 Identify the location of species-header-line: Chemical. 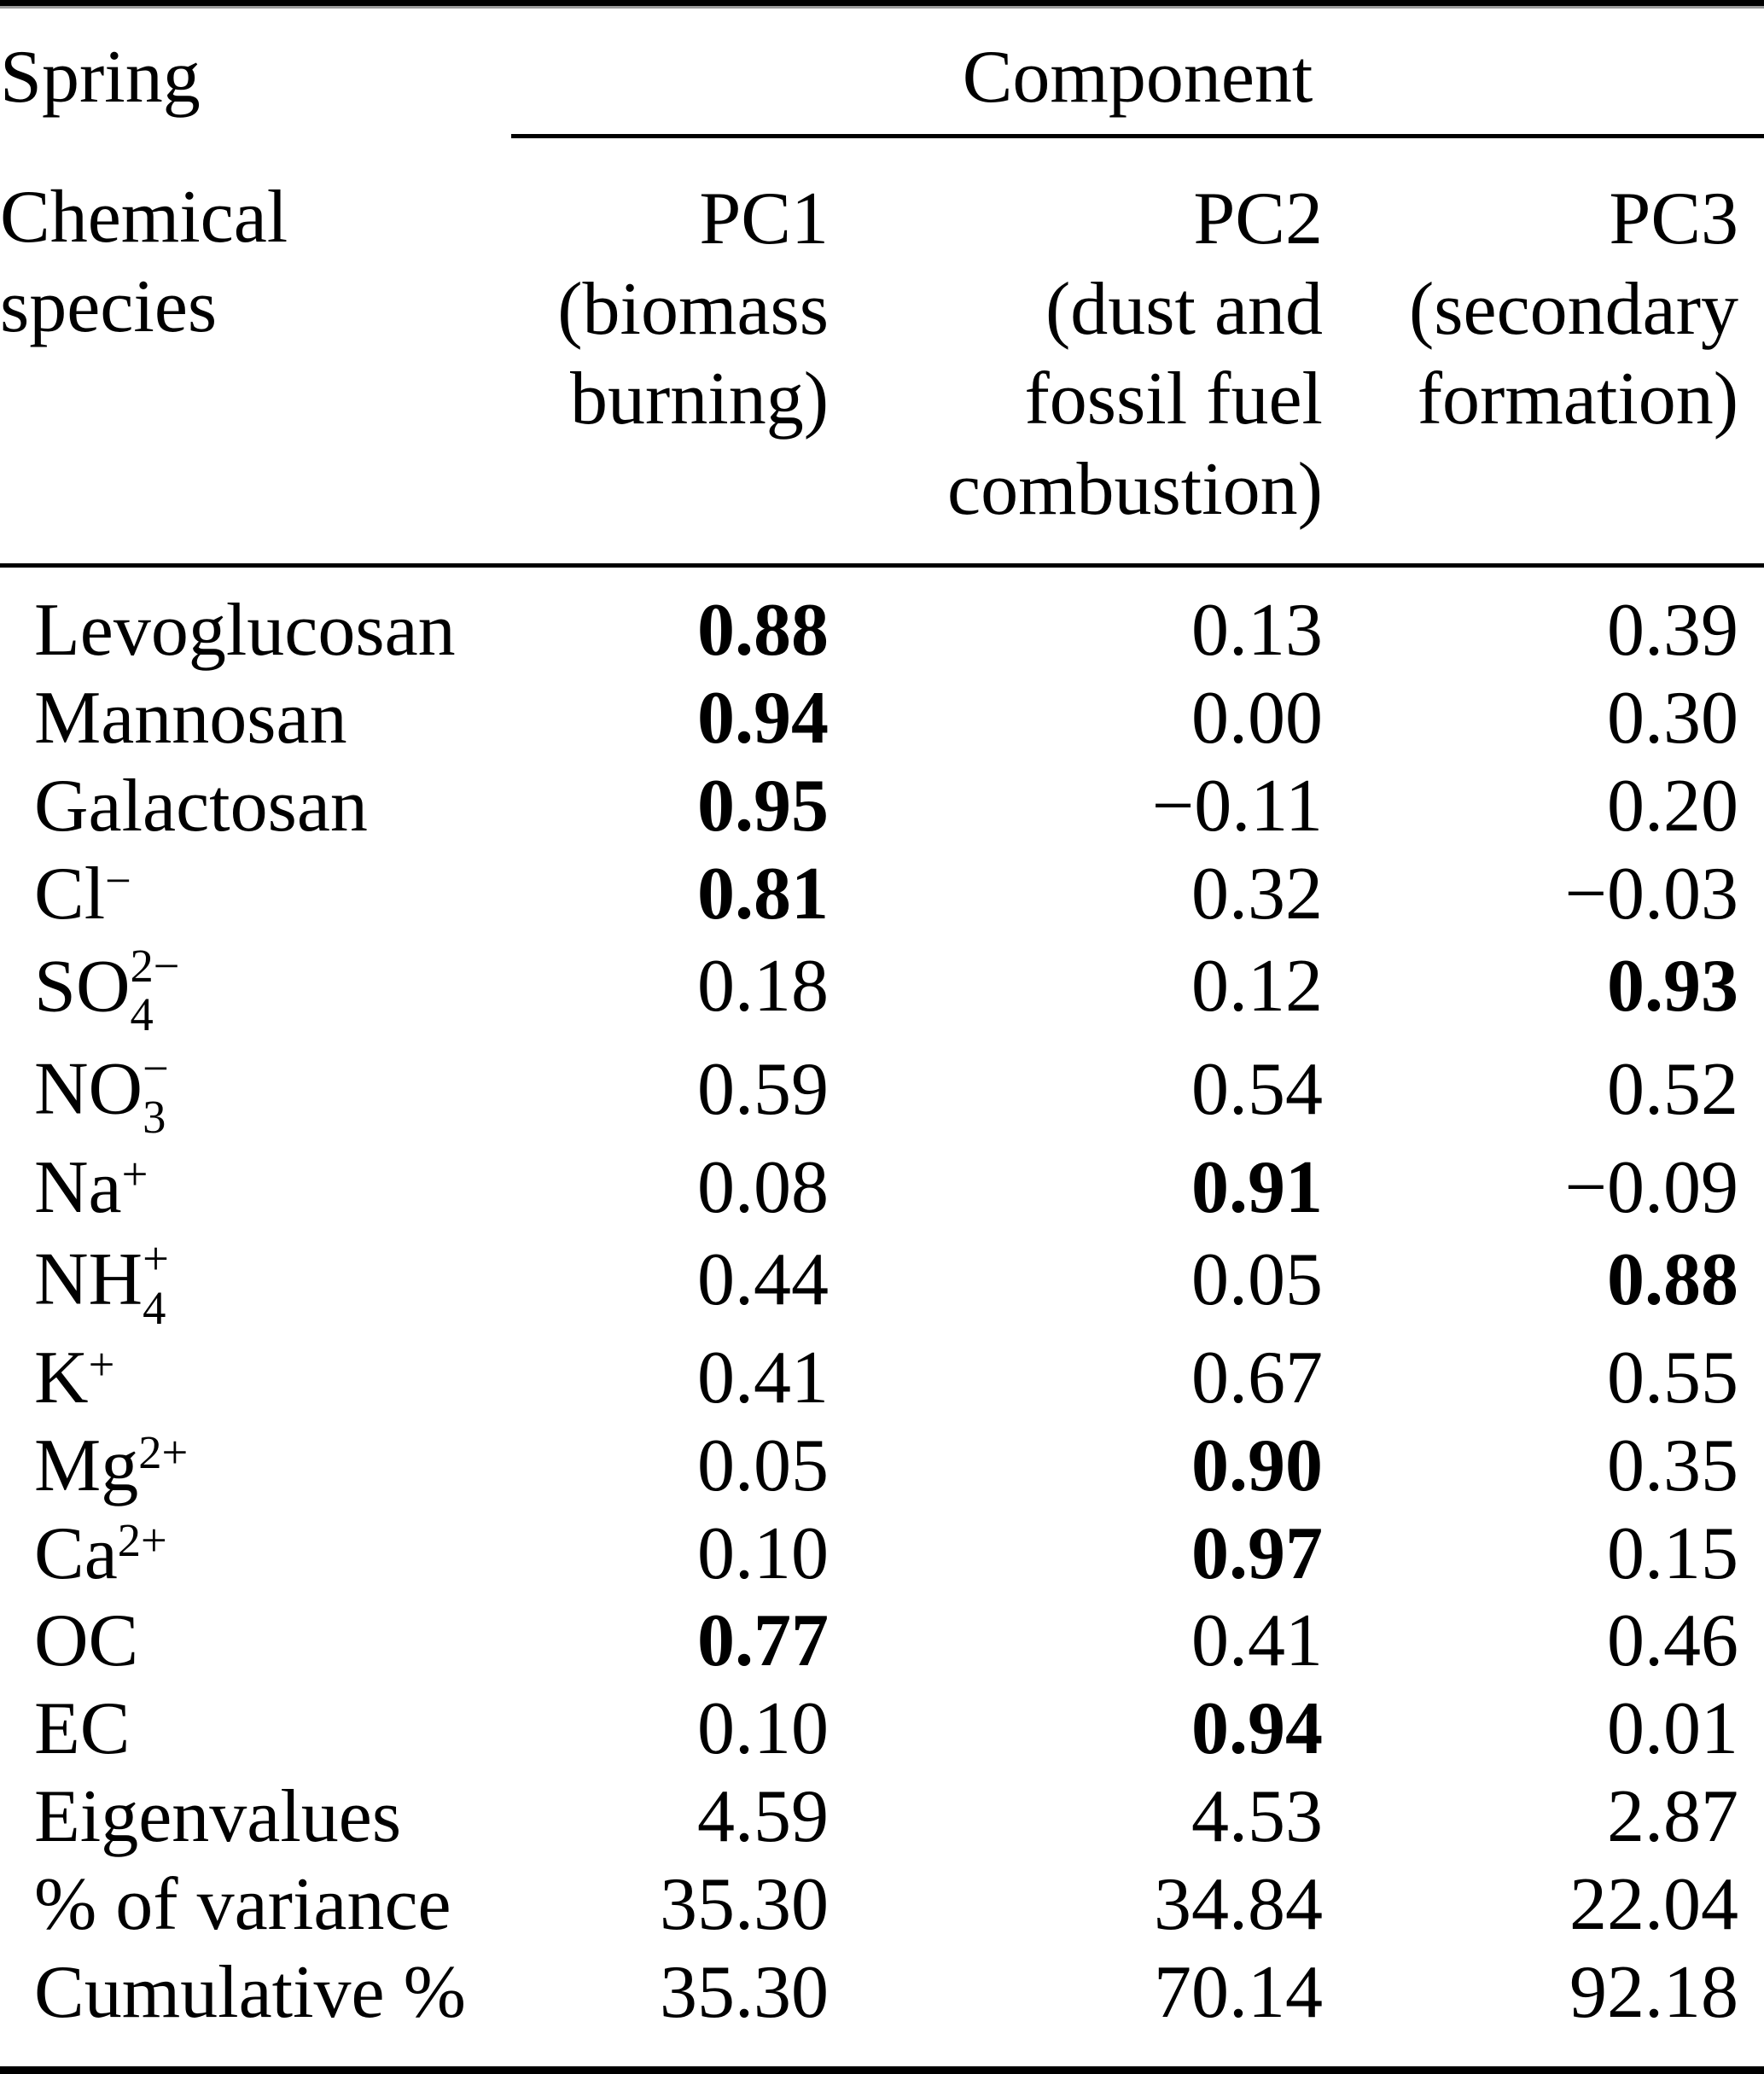
(144, 217).